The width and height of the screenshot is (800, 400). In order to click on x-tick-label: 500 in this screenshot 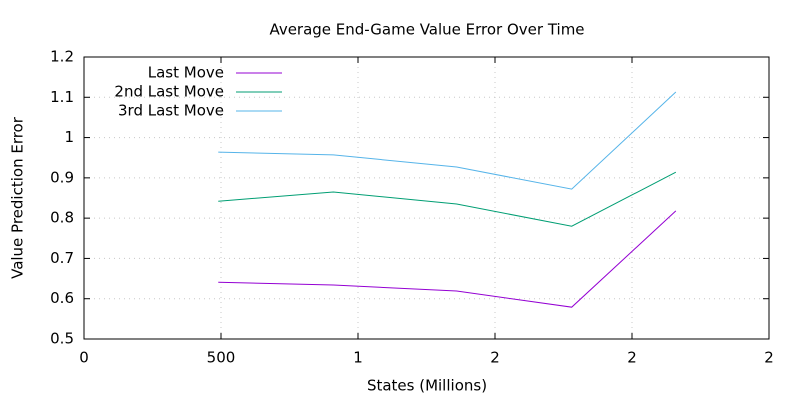, I will do `click(221, 358)`.